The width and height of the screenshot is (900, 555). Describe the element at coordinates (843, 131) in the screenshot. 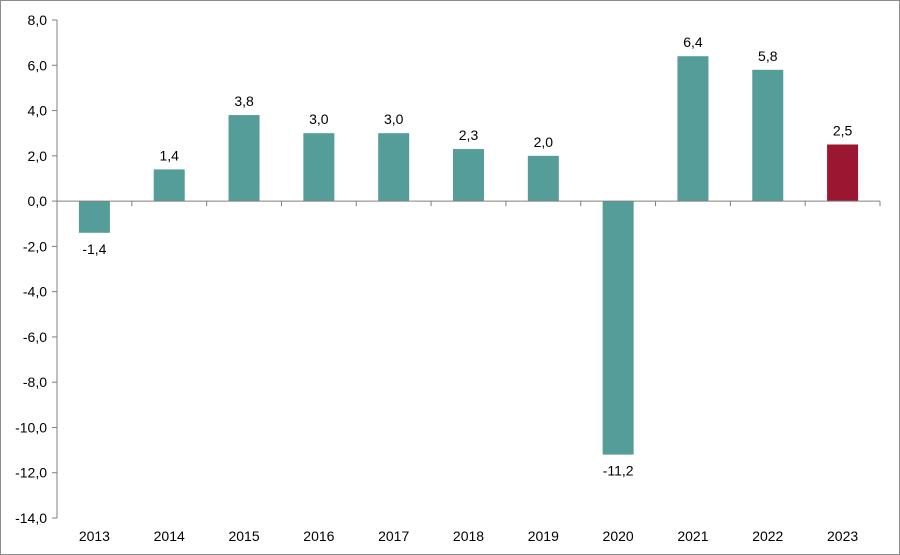

I see `data-label-2023: 2,5` at that location.